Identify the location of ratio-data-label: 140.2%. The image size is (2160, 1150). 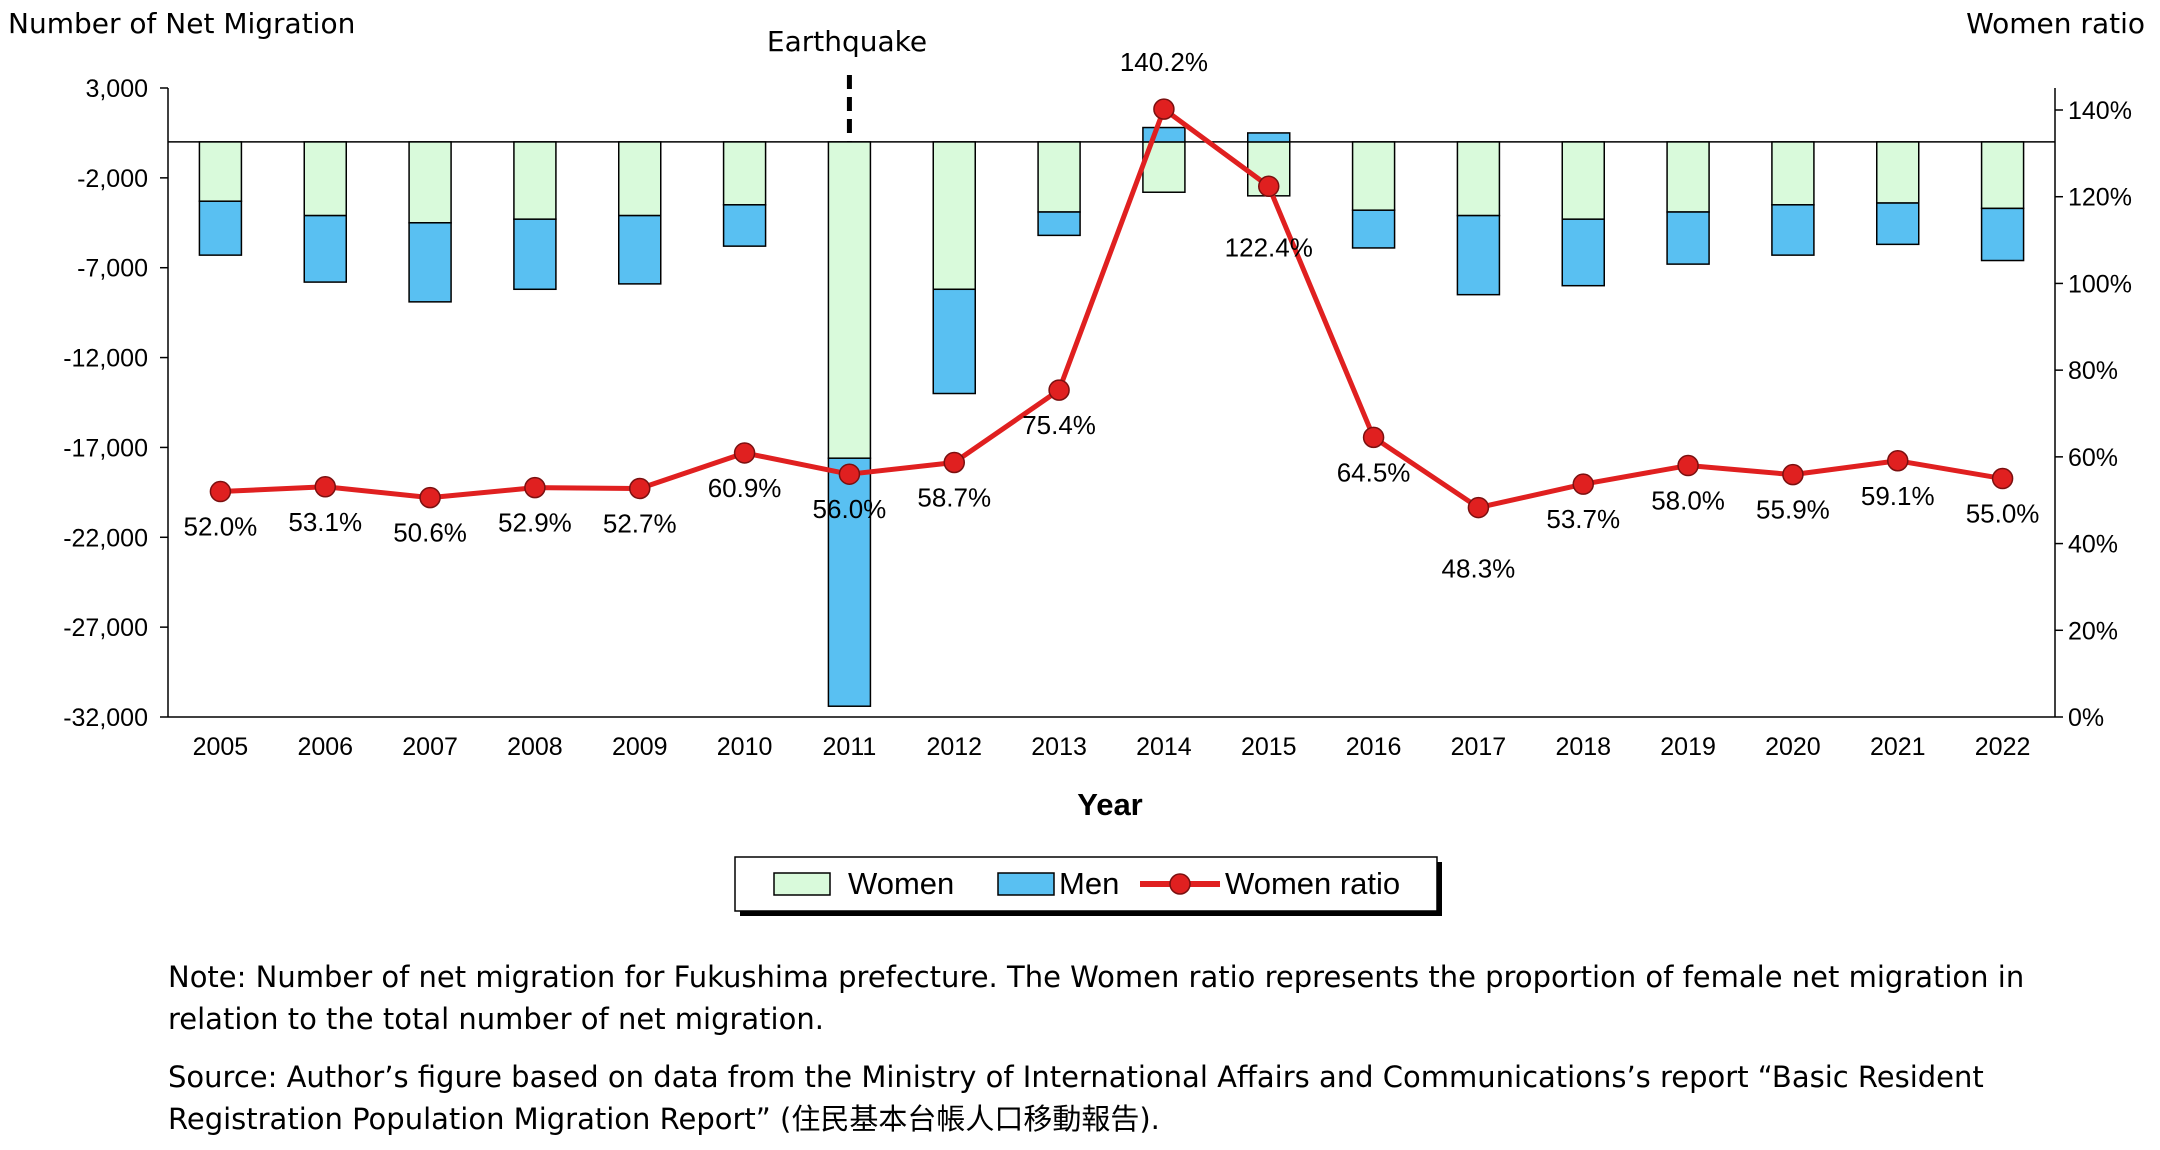
(1164, 62).